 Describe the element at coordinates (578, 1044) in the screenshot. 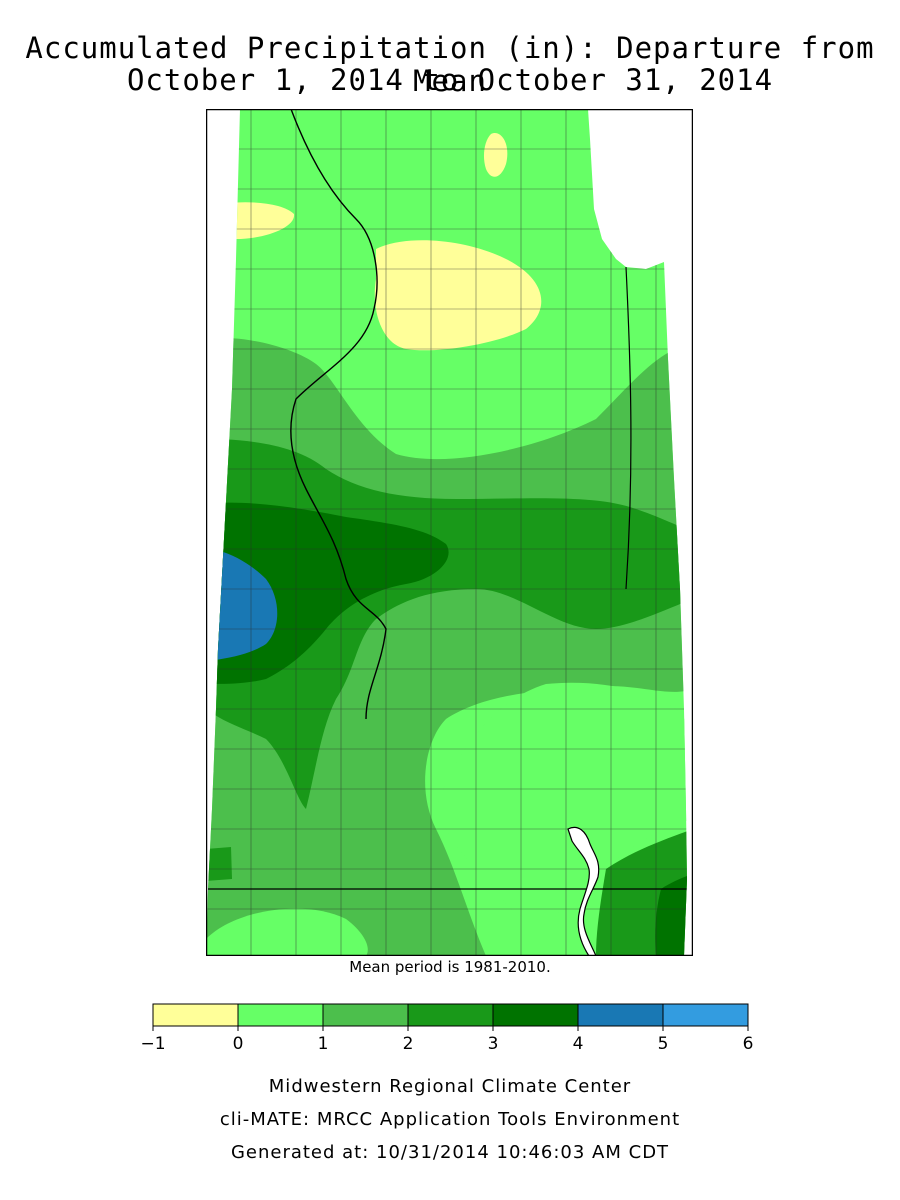

I see `legend-tick-label: 4` at that location.